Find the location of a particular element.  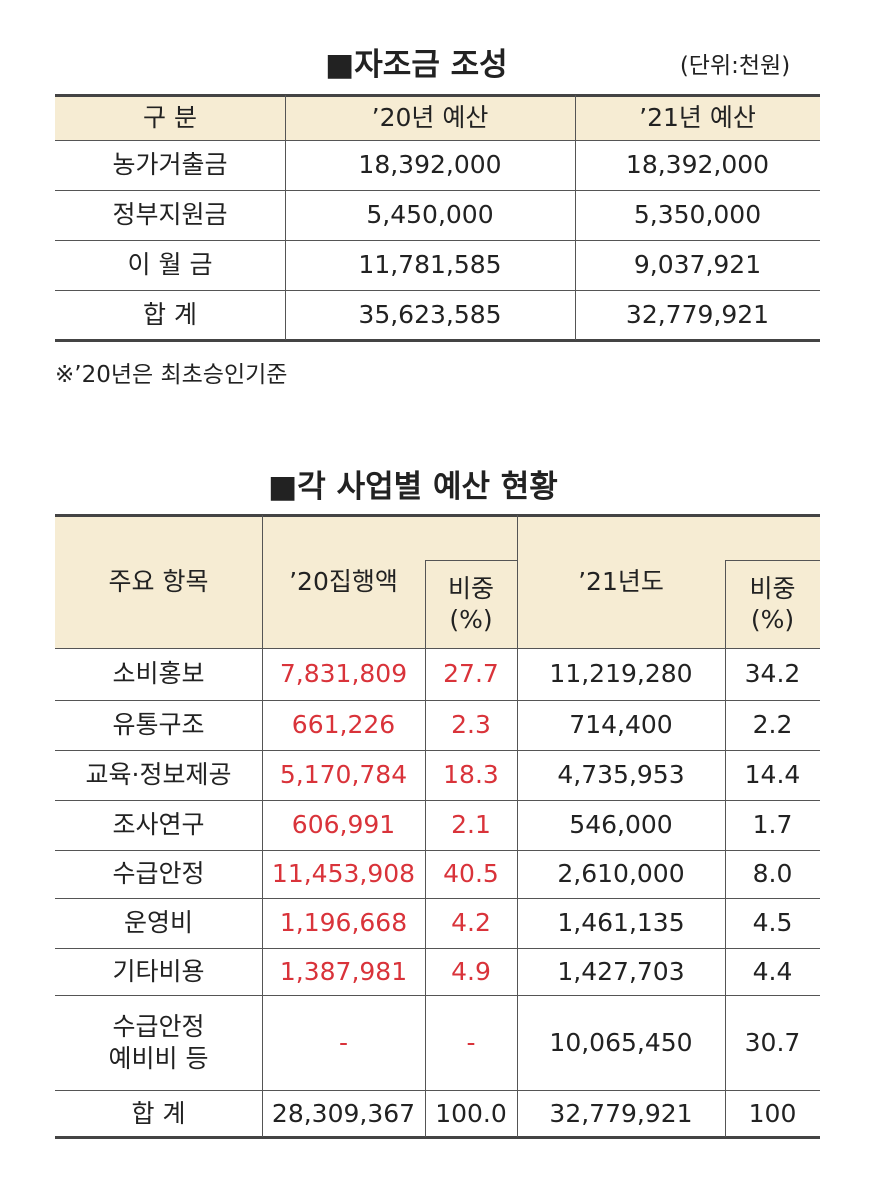

cell: 606,991 is located at coordinates (343, 825).